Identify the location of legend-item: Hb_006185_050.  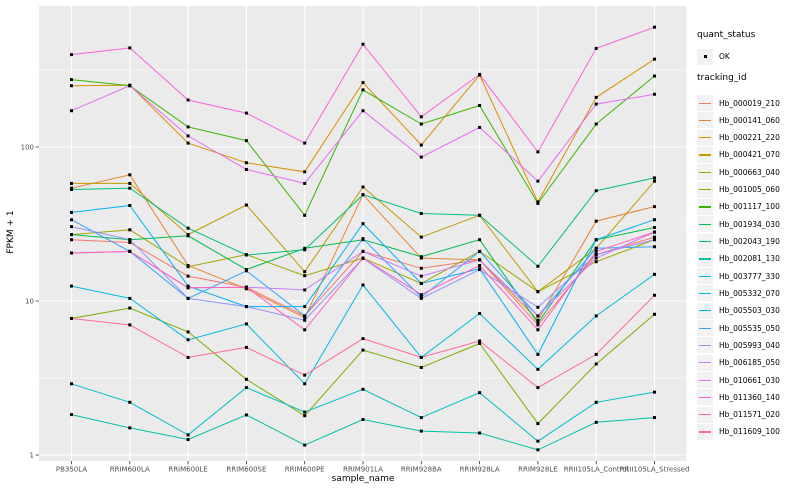
(738, 362).